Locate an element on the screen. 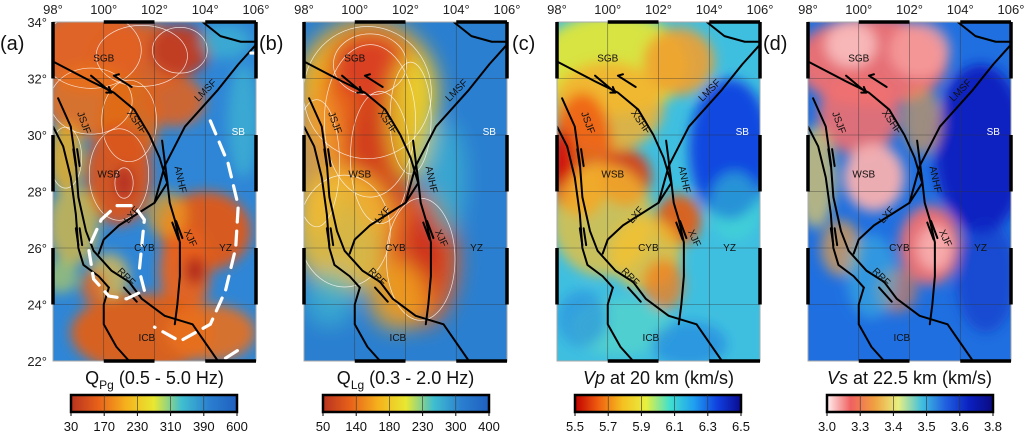 Image resolution: width=1024 pixels, height=441 pixels. y-tick-label: 32° is located at coordinates (37, 79).